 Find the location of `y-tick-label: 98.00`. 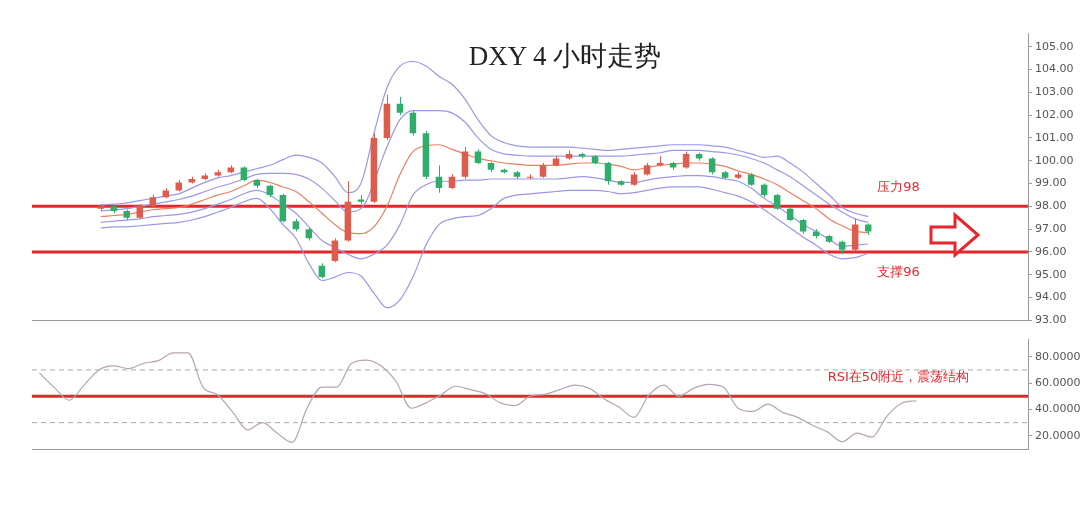

y-tick-label: 98.00 is located at coordinates (1051, 206).